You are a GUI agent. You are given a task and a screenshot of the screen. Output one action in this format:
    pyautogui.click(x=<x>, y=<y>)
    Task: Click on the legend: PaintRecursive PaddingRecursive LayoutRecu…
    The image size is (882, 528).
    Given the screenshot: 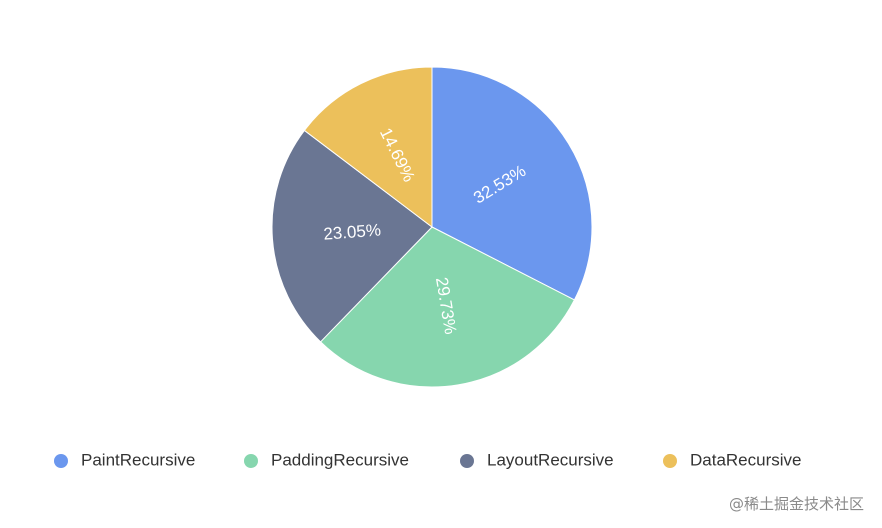 What is the action you would take?
    pyautogui.click(x=428, y=459)
    